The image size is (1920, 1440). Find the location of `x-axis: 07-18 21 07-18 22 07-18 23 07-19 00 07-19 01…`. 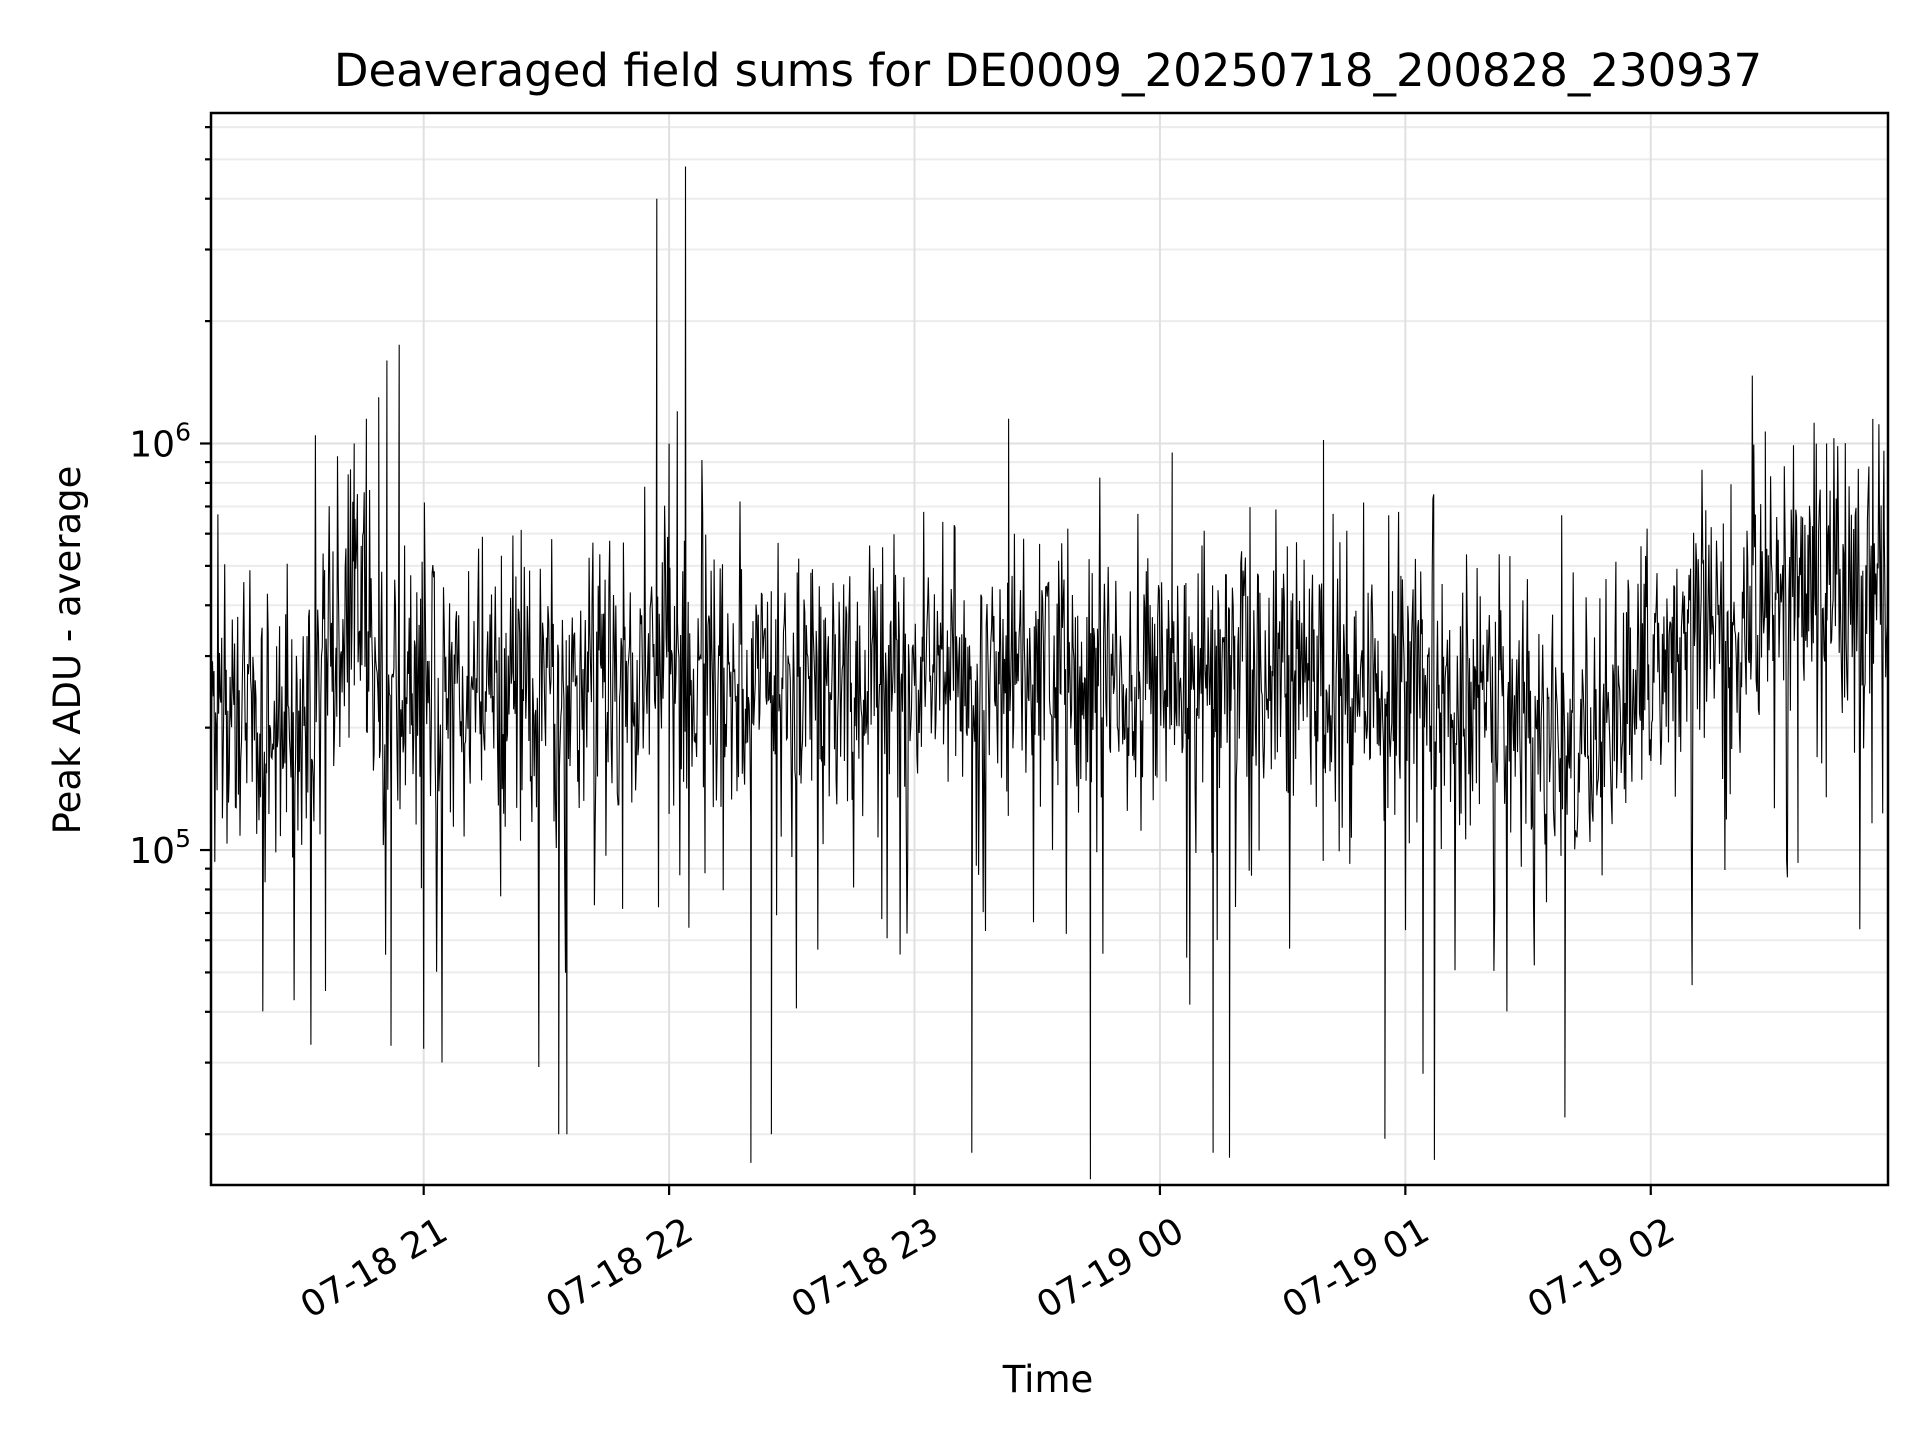

x-axis: 07-18 21 07-18 22 07-18 23 07-19 00 07-19 01… is located at coordinates (988, 1256).